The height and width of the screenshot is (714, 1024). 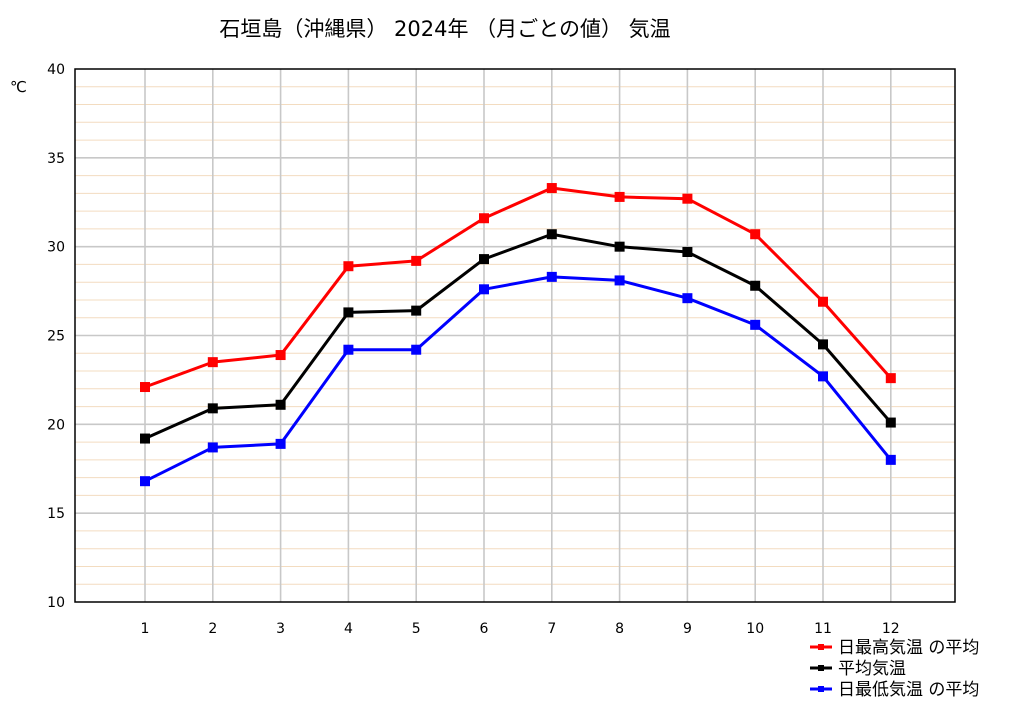 I want to click on legend-item: 日最低気温 の平均, so click(x=894, y=690).